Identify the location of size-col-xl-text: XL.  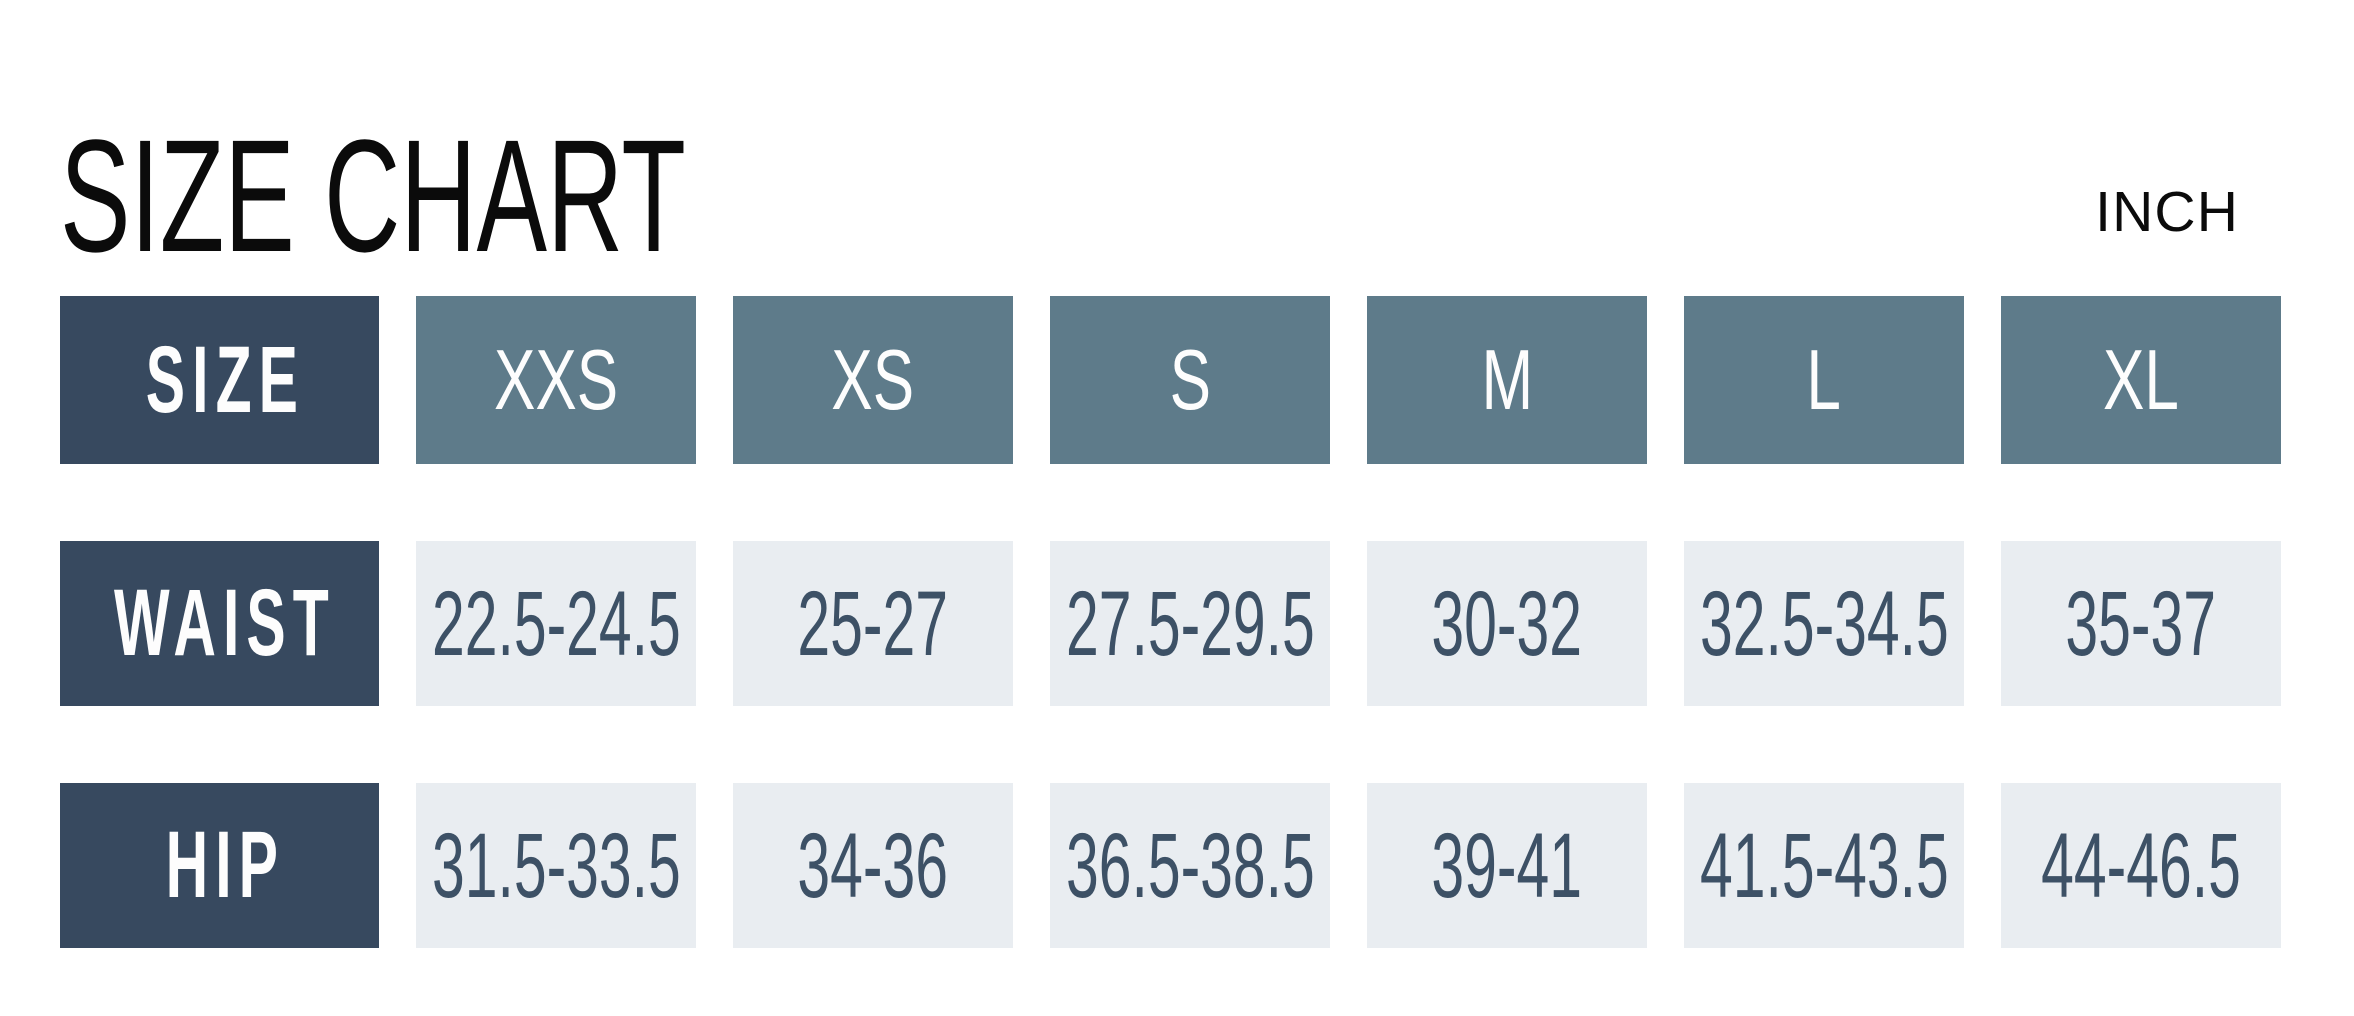
(2141, 380).